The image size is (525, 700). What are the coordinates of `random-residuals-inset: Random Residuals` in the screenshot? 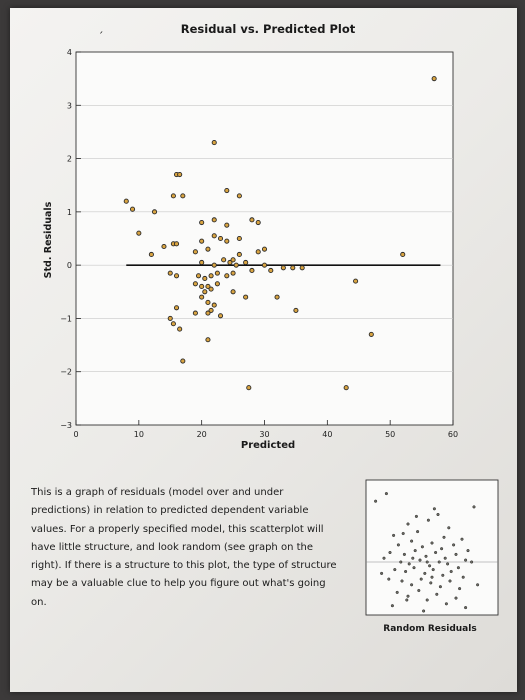 It's located at (432, 556).